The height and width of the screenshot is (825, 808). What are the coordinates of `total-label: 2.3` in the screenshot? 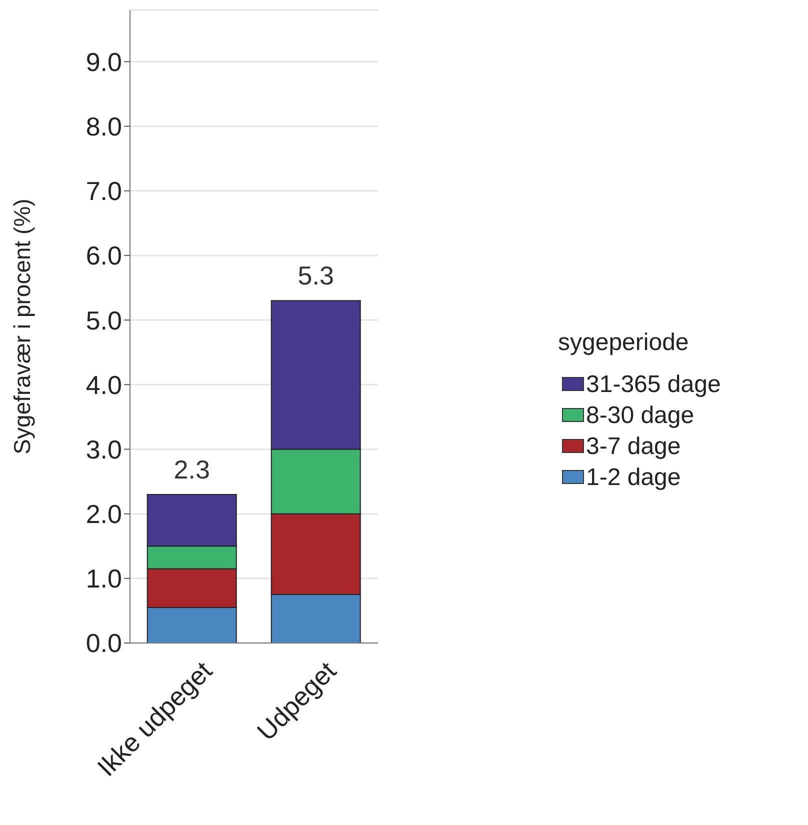 It's located at (192, 469).